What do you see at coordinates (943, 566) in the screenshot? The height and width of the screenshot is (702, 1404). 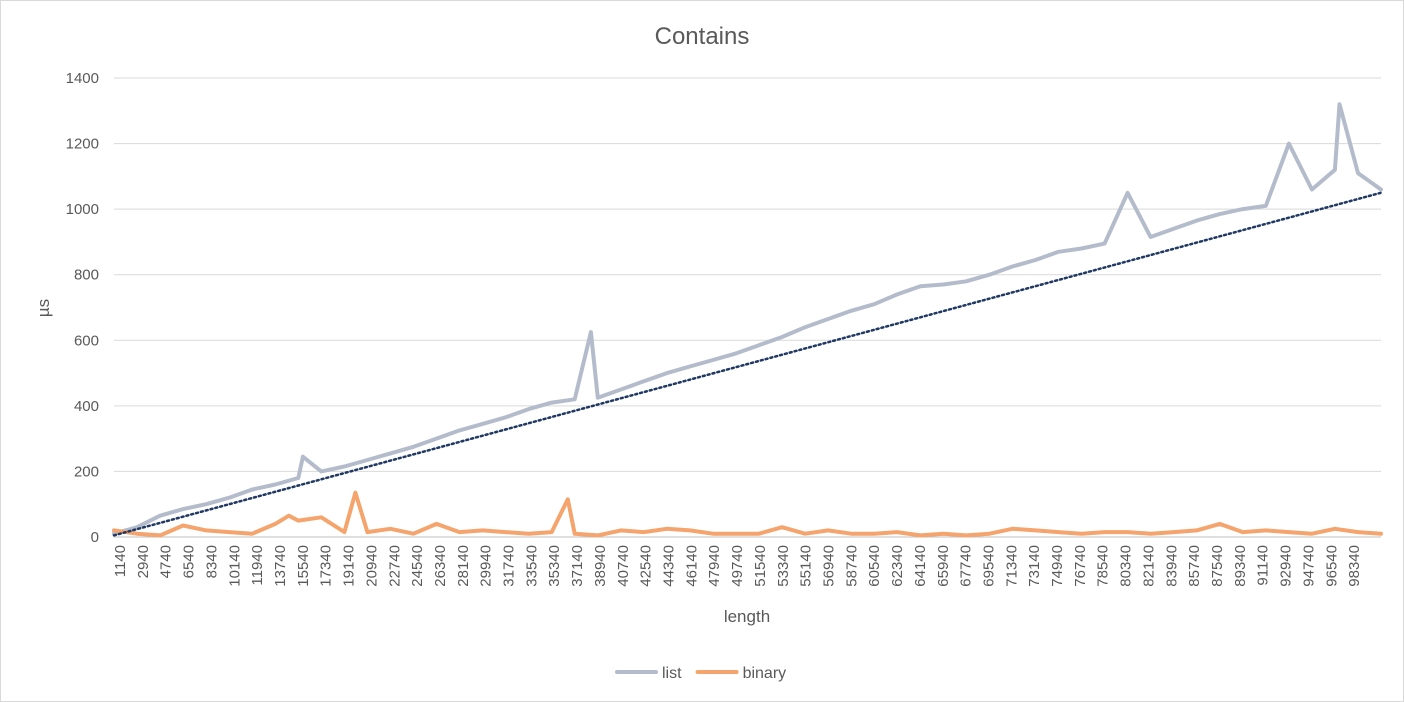 I see `x-tick-label: 65940` at bounding box center [943, 566].